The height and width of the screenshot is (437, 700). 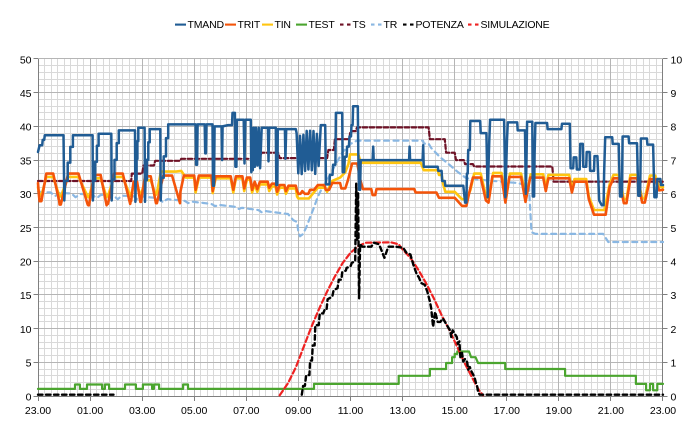 What do you see at coordinates (674, 364) in the screenshot?
I see `svg-text: 1` at bounding box center [674, 364].